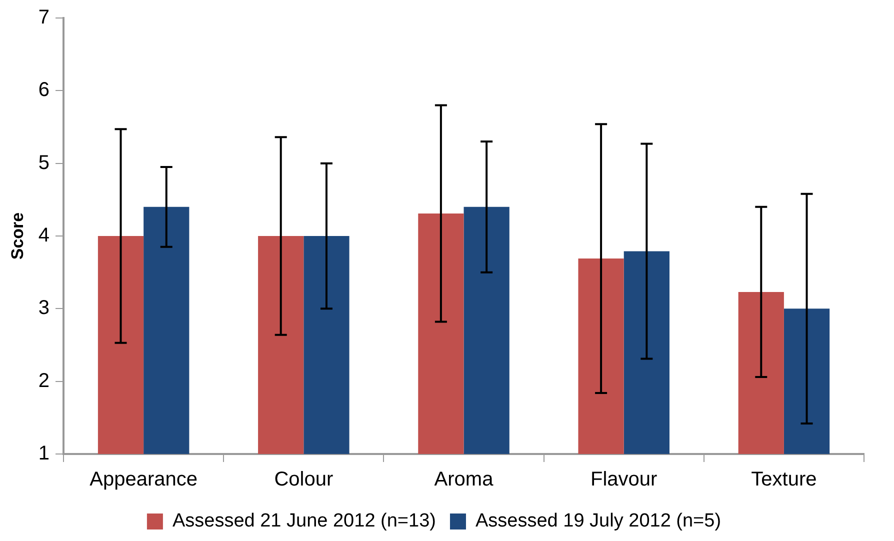 This screenshot has width=894, height=541. What do you see at coordinates (44, 308) in the screenshot?
I see `y-tick-label: 3` at bounding box center [44, 308].